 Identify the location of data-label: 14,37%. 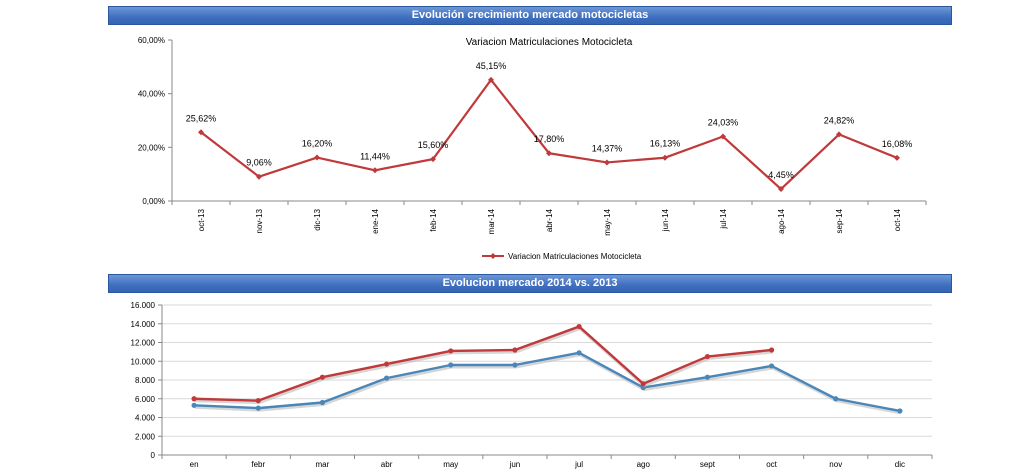
(607, 148).